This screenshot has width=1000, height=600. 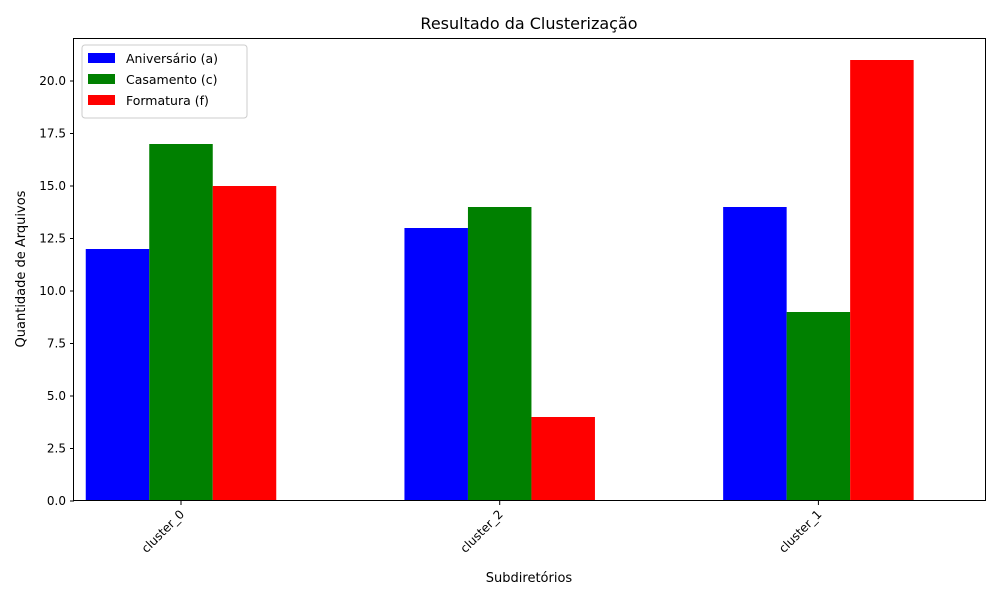 I want to click on y-tick-label: 0.0, so click(x=56, y=501).